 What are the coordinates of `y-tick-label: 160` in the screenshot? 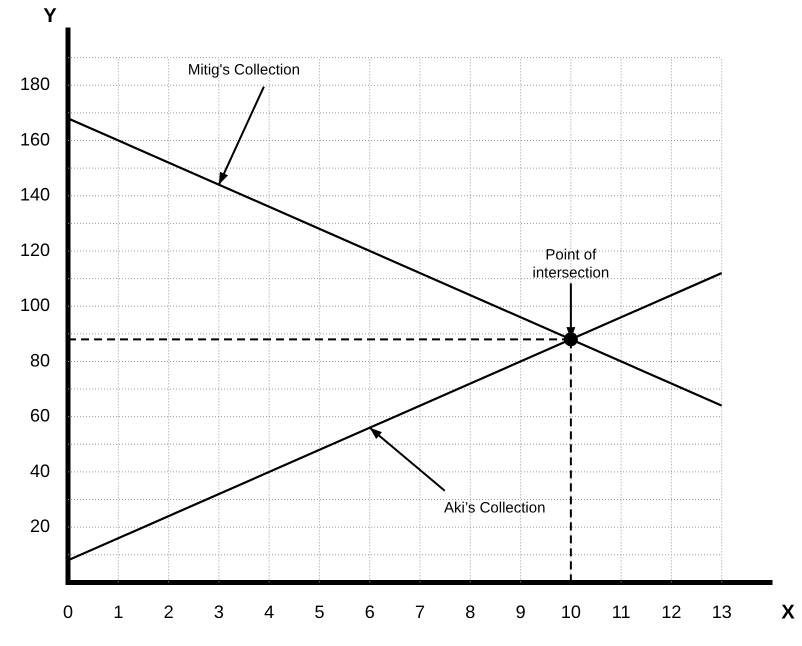 It's located at (35, 139).